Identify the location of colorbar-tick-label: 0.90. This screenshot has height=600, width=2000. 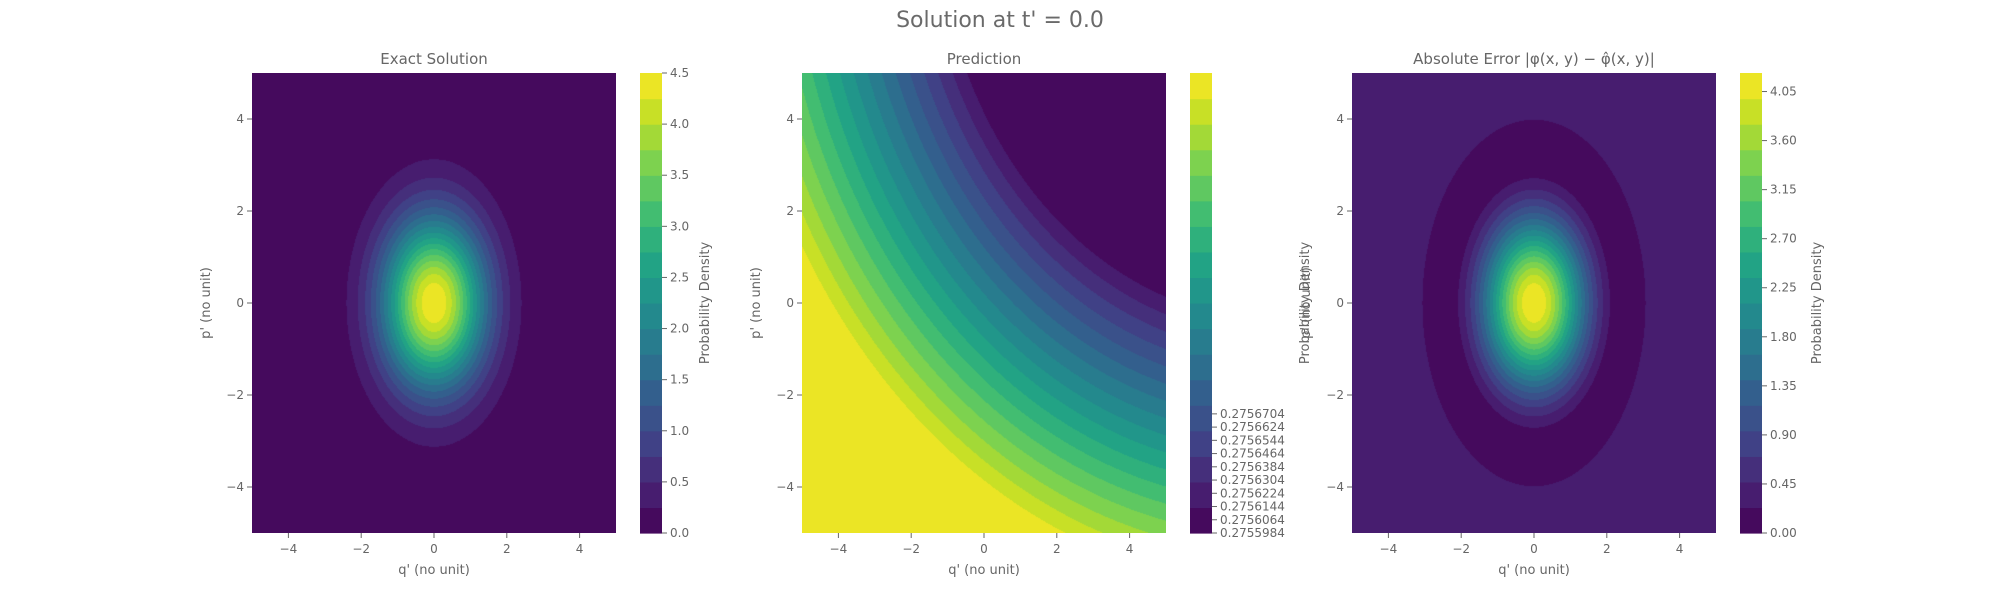
(1783, 435).